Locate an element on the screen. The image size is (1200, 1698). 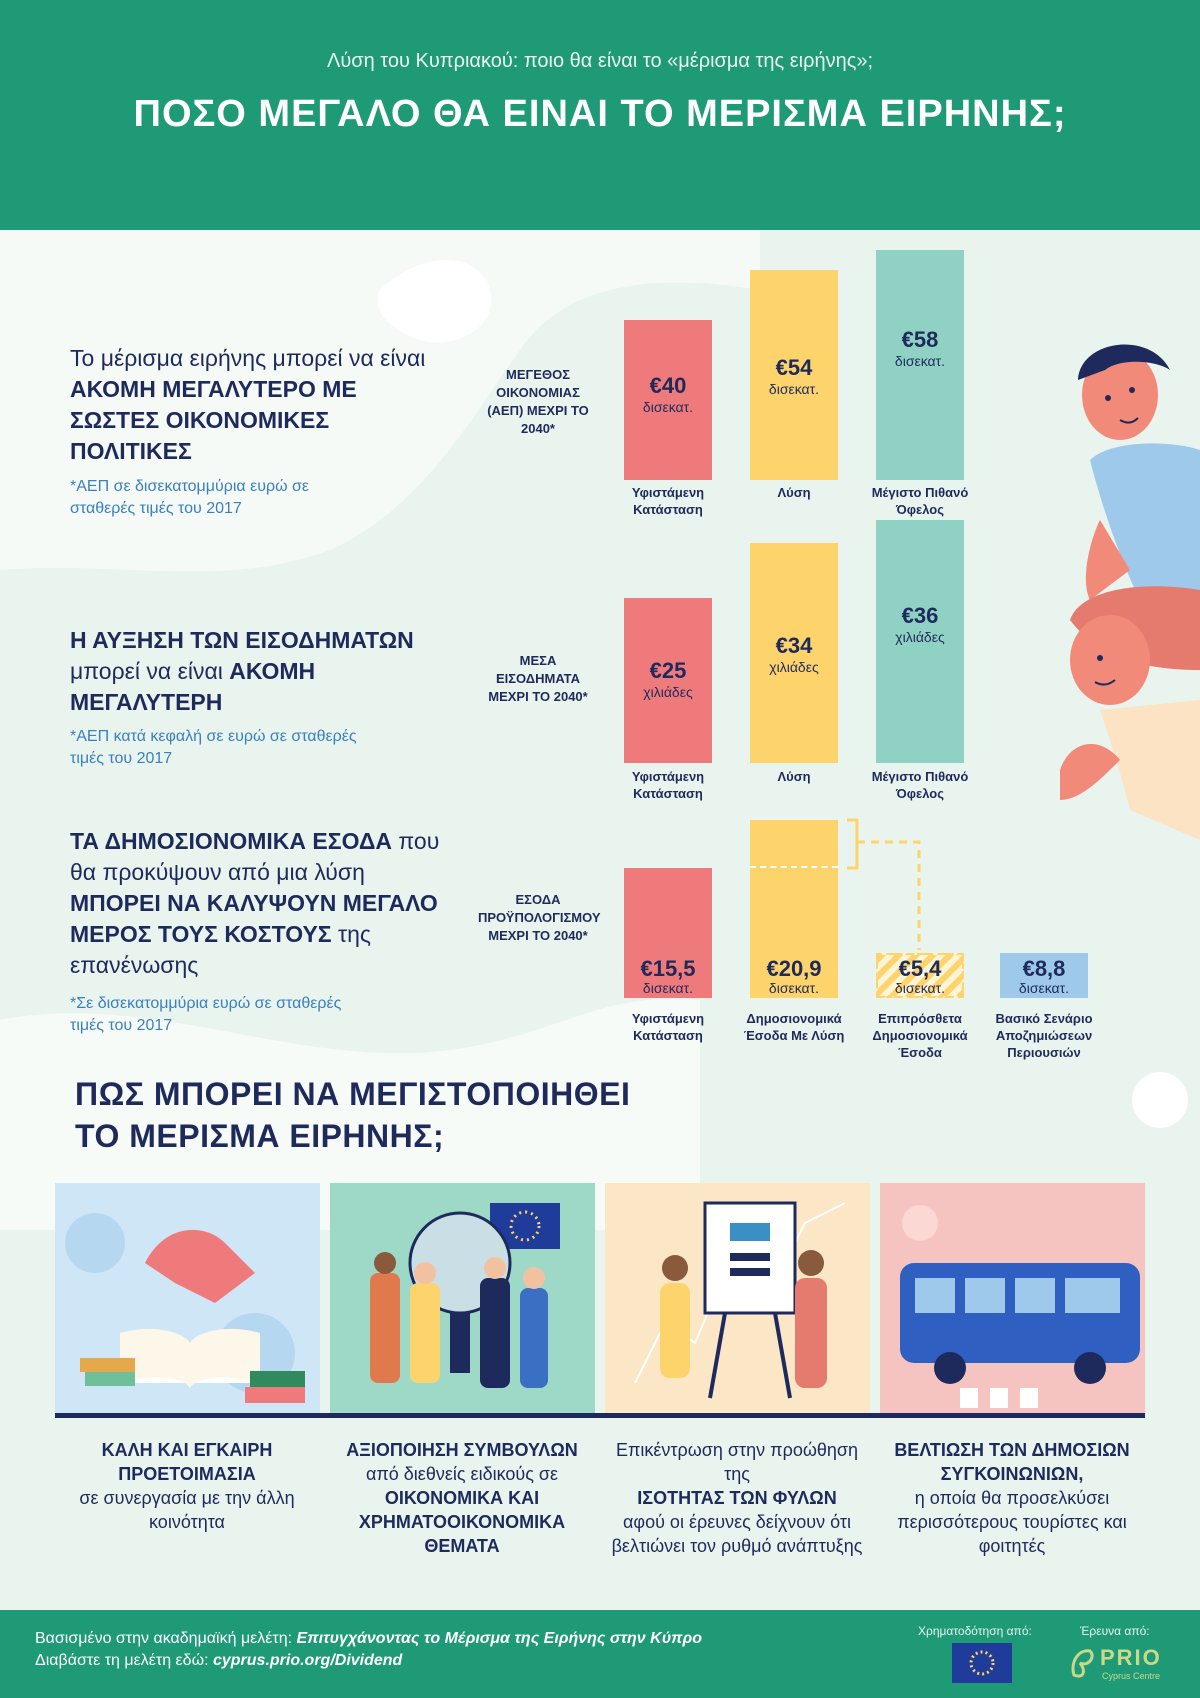
section2-bar-current-value: €25 is located at coordinates (668, 670).